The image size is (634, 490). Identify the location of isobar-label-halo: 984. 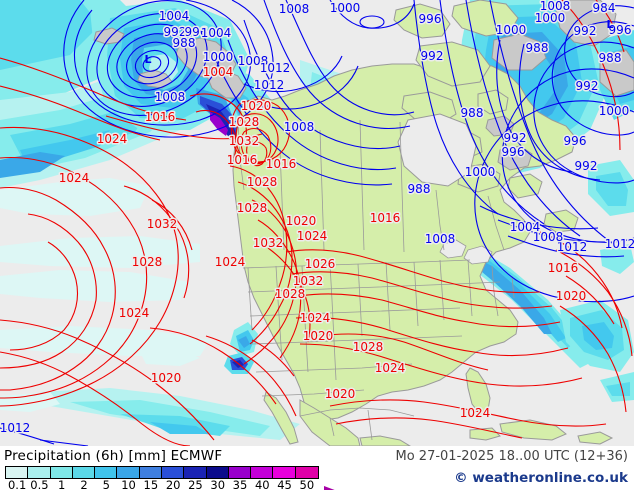
(604, 8).